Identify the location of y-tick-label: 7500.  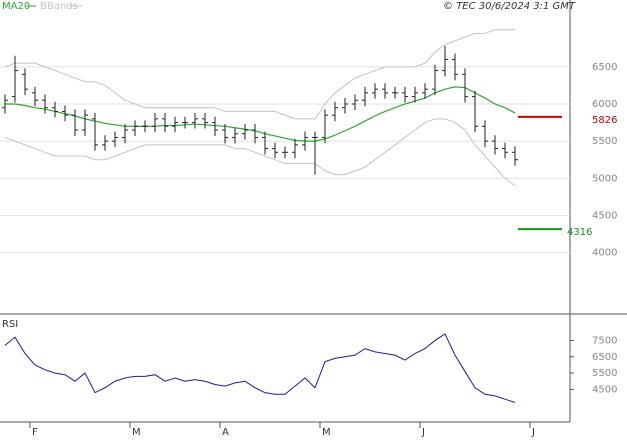
(604, 340).